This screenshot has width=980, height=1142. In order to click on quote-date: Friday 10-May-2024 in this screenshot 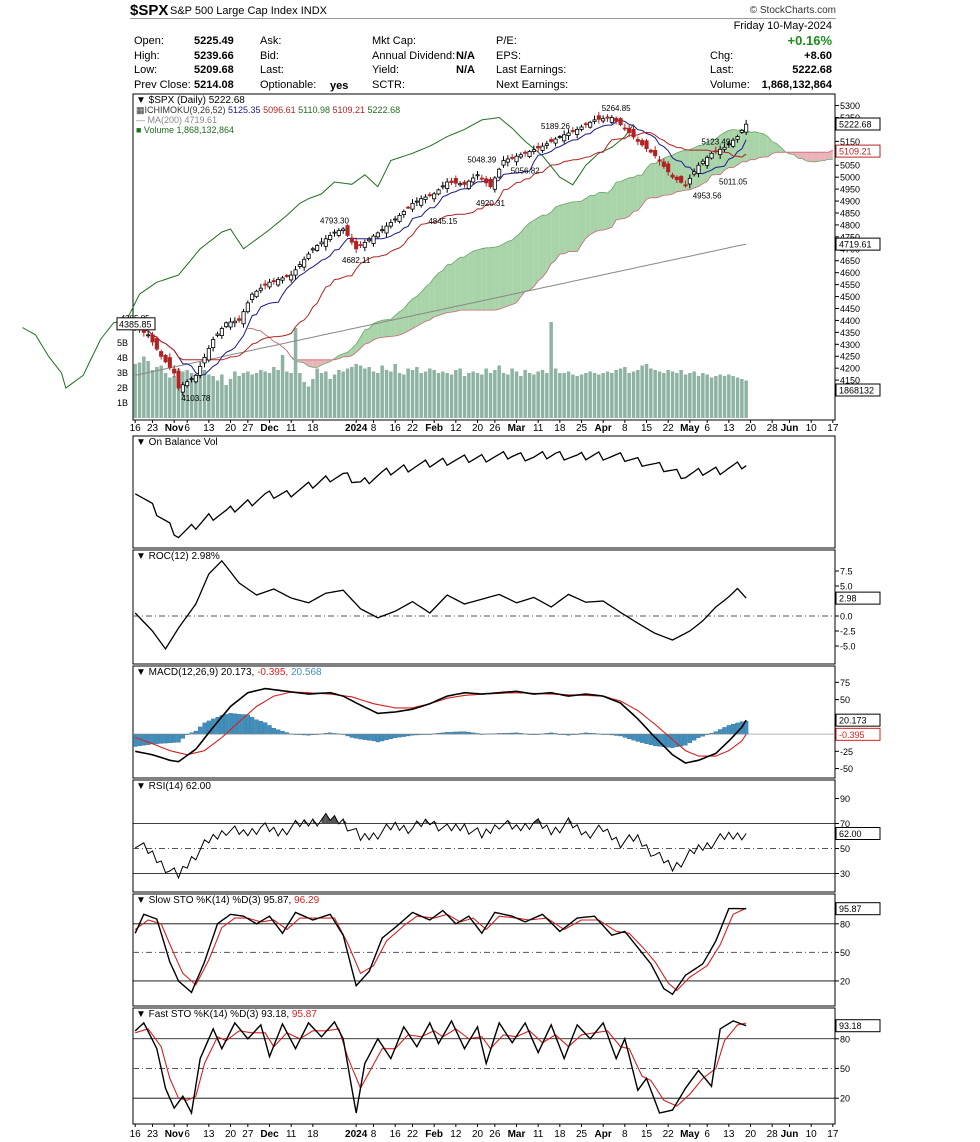, I will do `click(782, 26)`.